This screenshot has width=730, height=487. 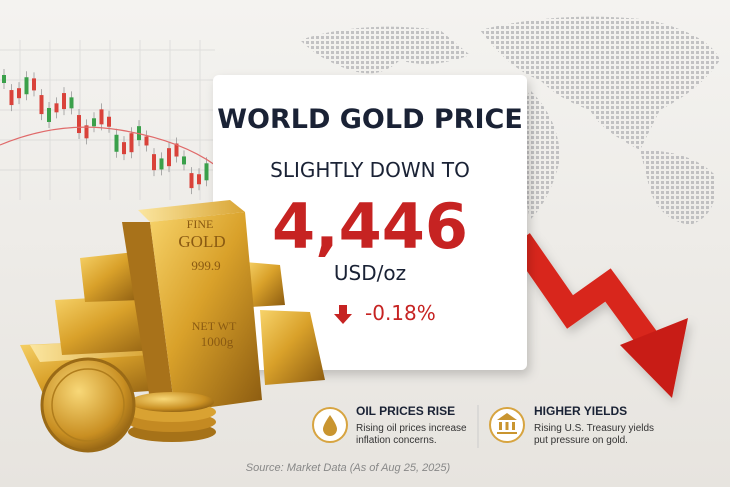 I want to click on bar-text: GOLD, so click(x=201, y=241).